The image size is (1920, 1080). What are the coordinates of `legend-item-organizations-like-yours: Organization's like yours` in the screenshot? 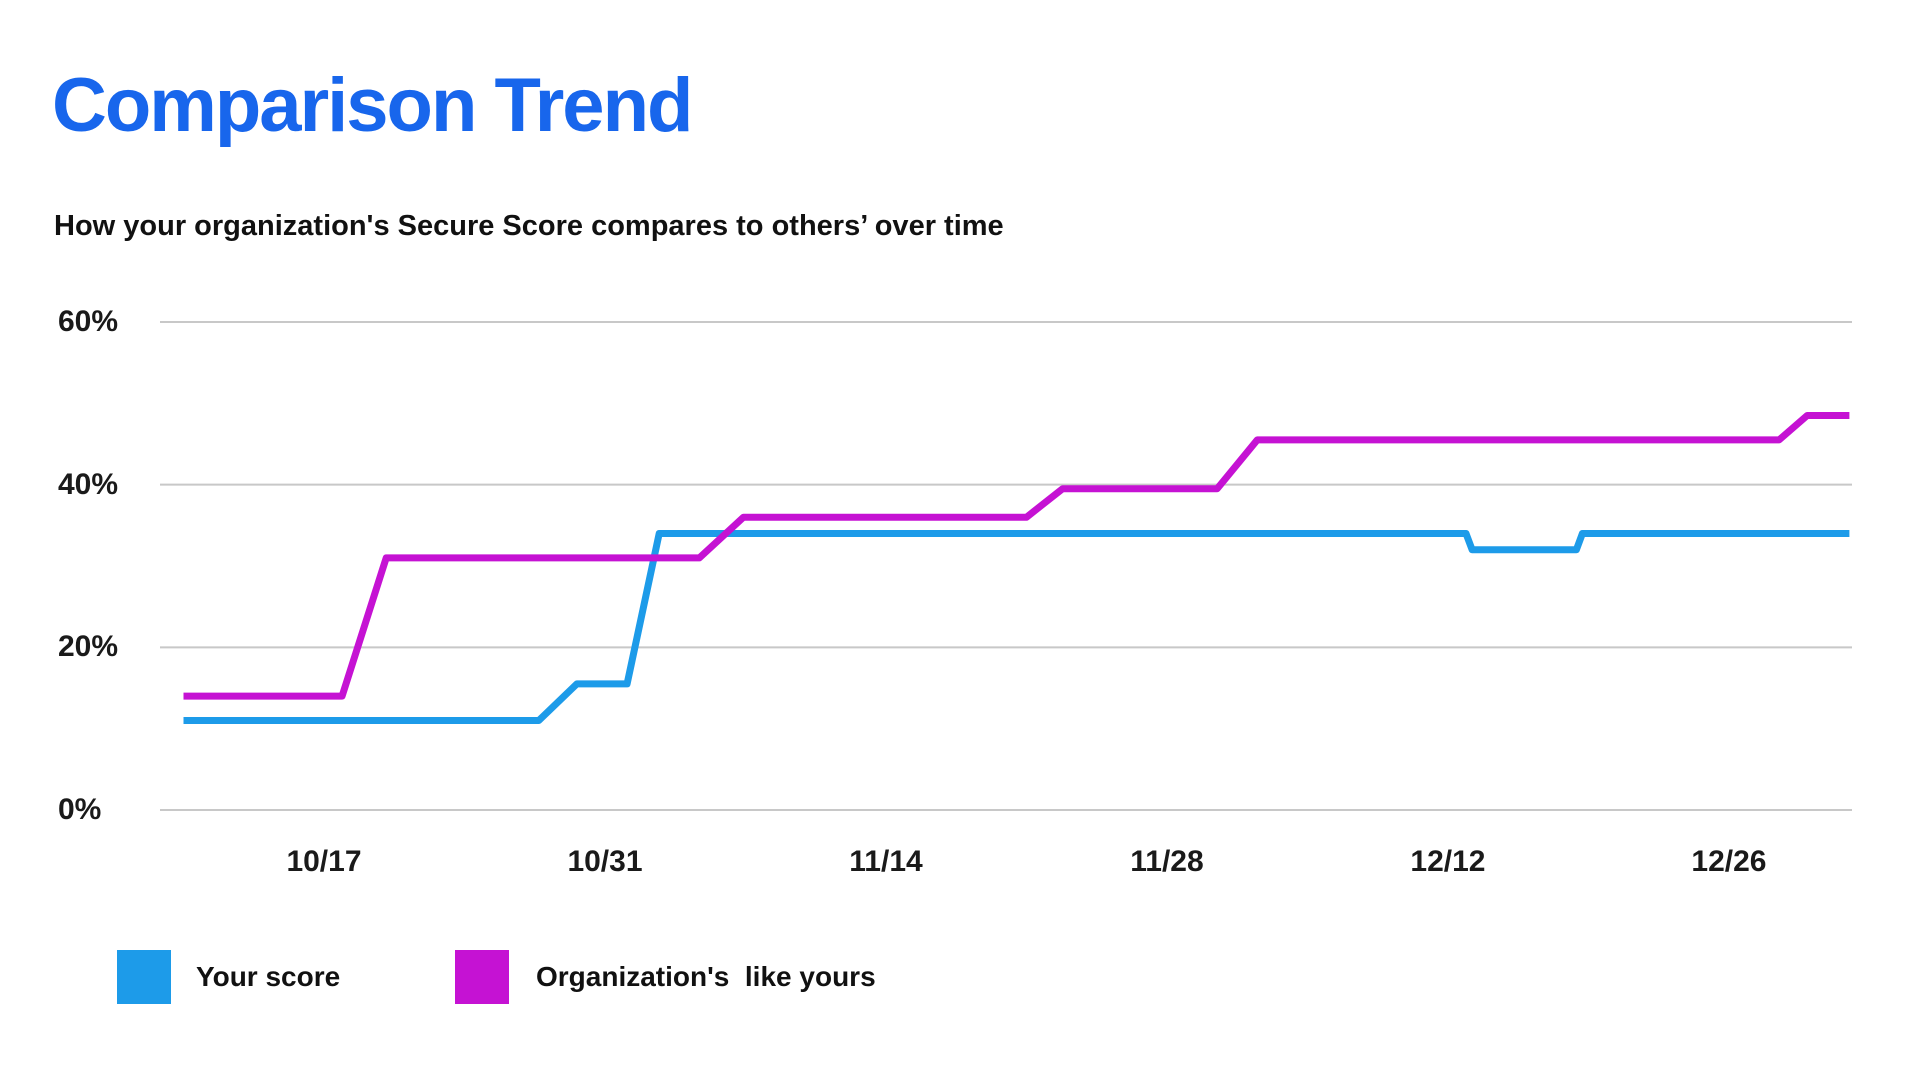 It's located at (665, 977).